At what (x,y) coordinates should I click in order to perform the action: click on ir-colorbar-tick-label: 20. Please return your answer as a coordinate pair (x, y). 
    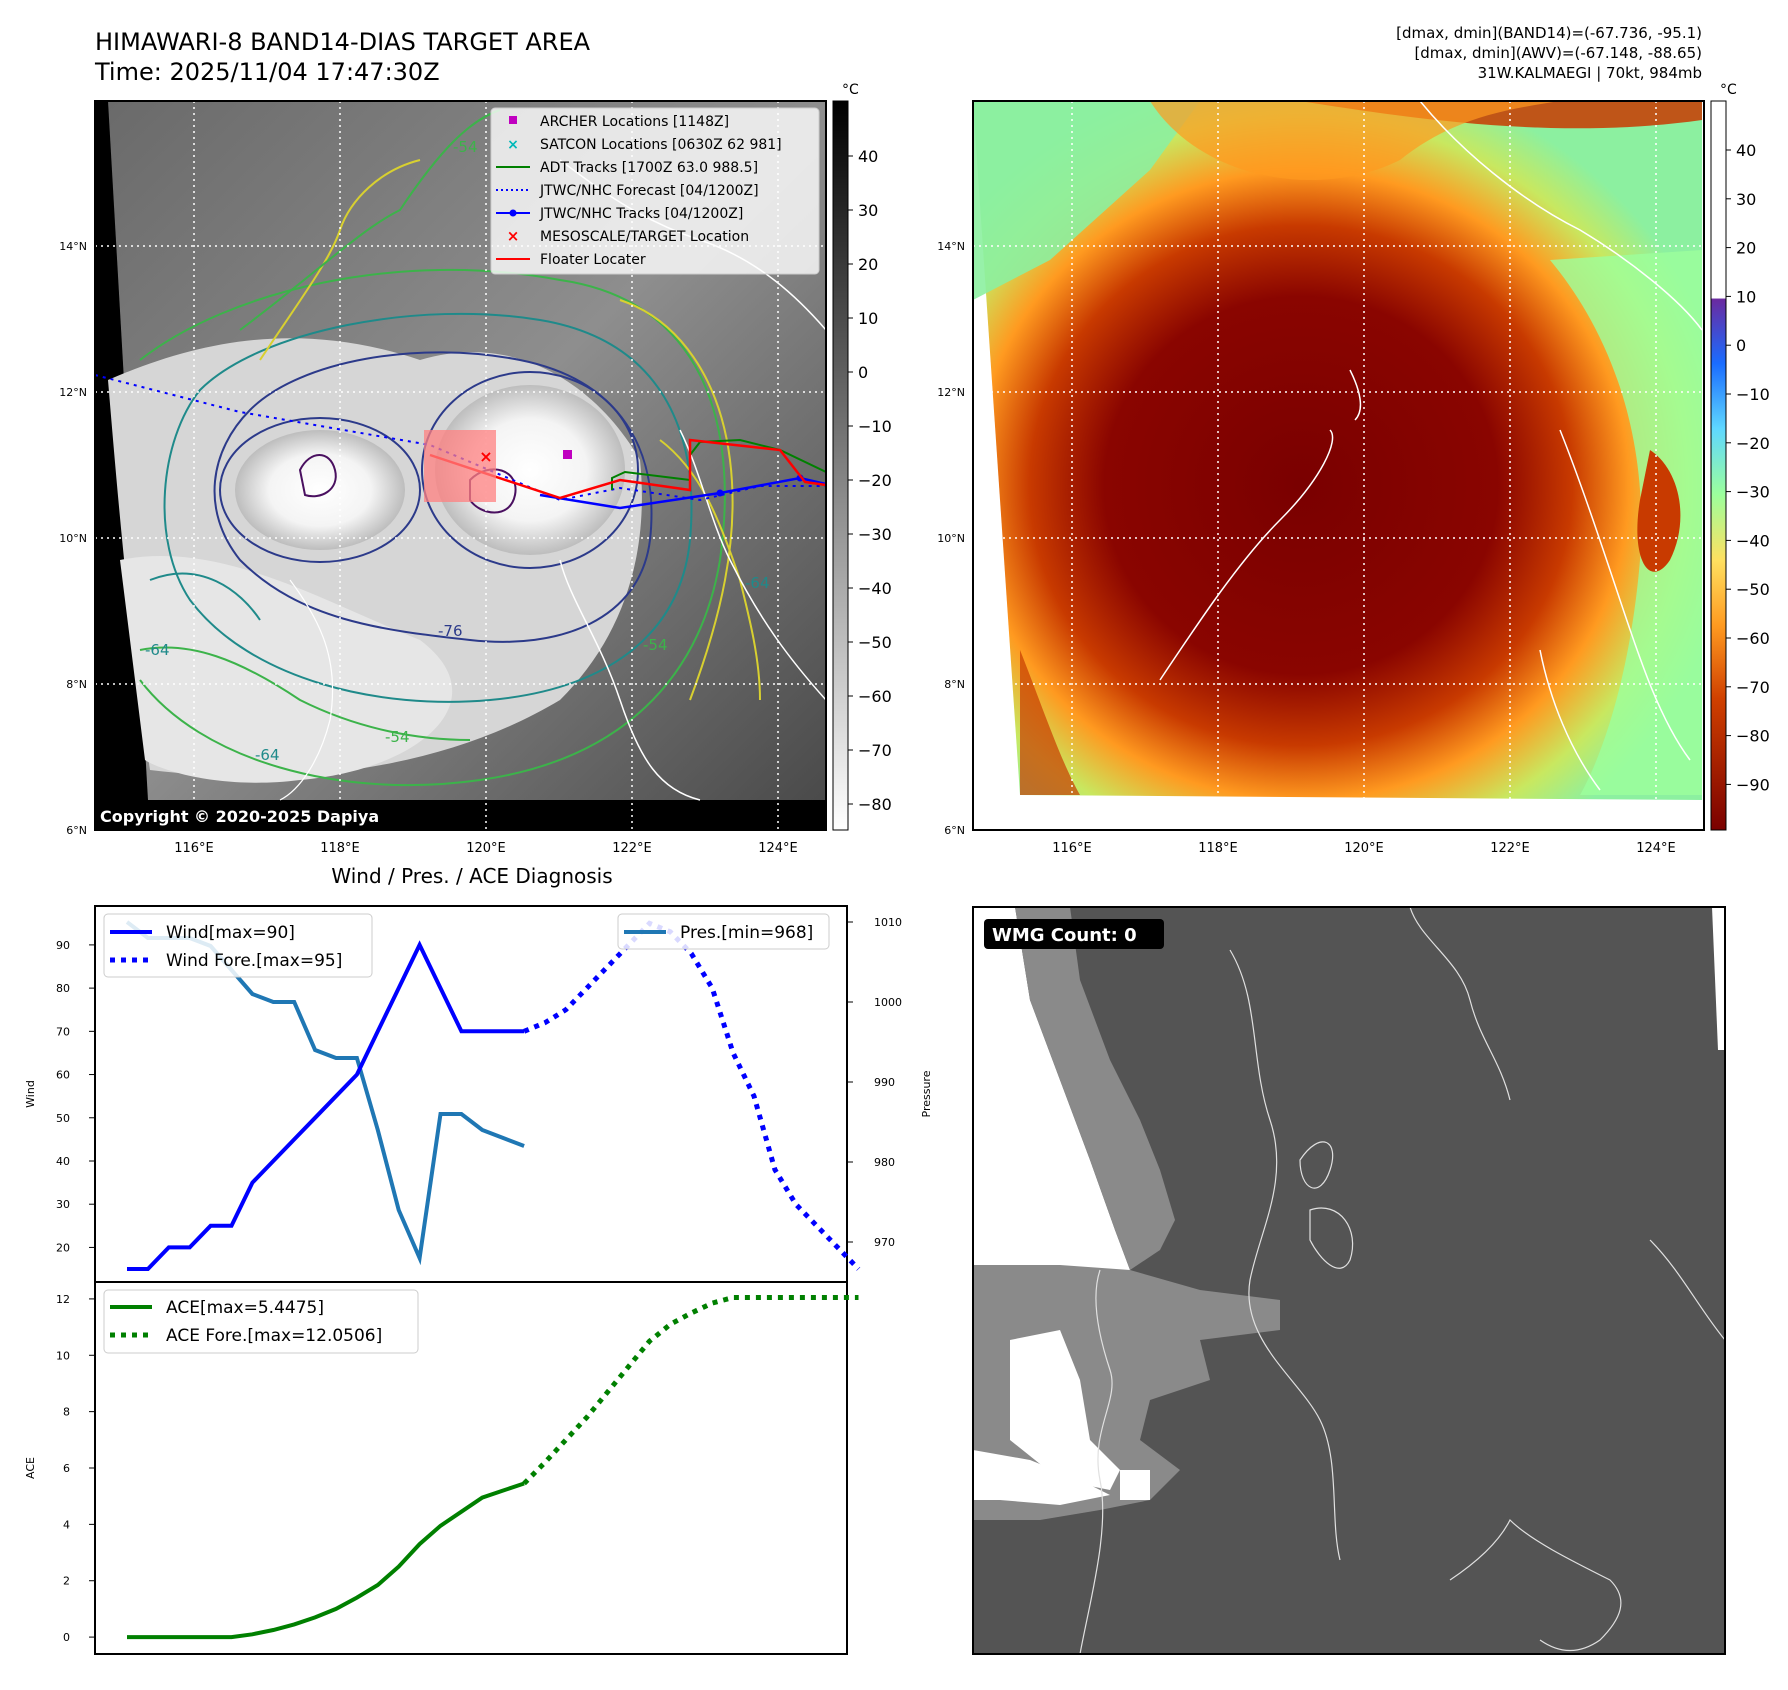
    Looking at the image, I should click on (868, 264).